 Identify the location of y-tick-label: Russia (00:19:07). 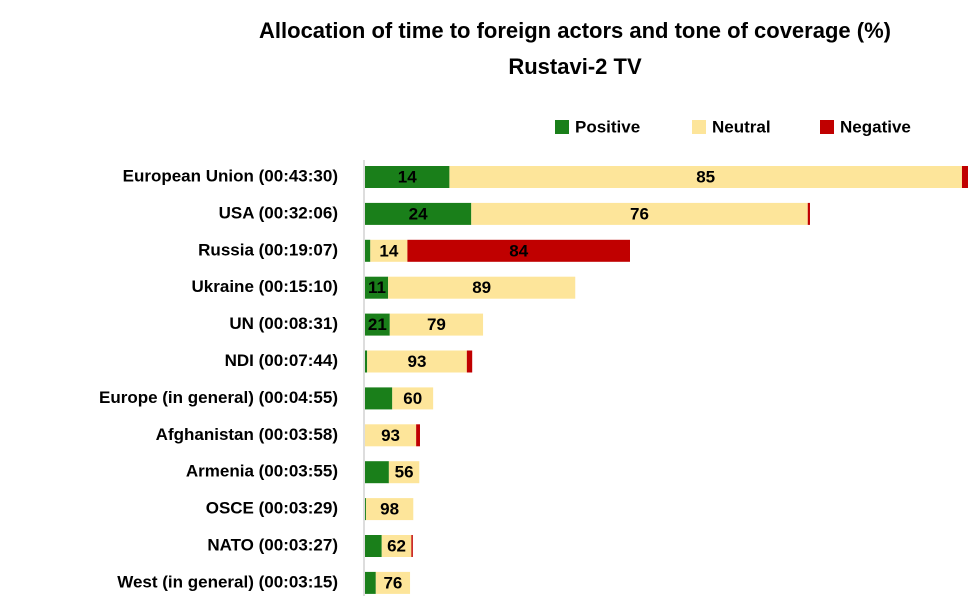
(268, 249).